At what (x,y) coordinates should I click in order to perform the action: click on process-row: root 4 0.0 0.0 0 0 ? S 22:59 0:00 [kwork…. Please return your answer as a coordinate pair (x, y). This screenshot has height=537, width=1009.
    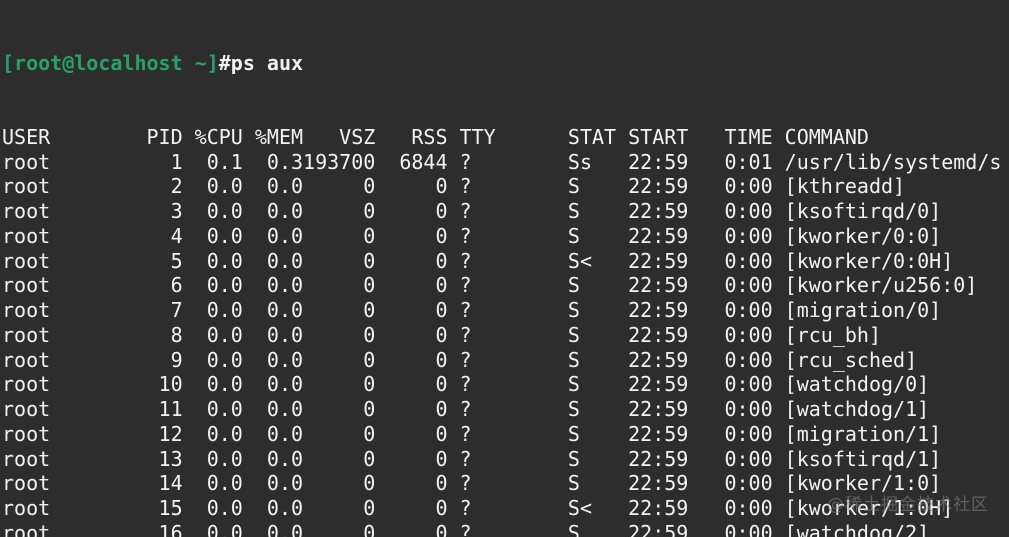
    Looking at the image, I should click on (472, 235).